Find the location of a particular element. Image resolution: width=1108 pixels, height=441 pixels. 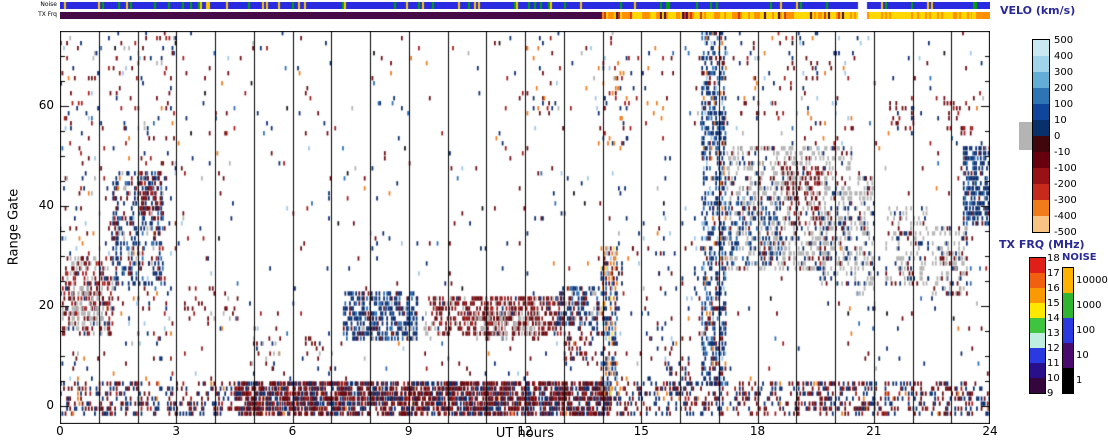

velo-legend-title: VELO (km/s) is located at coordinates (1038, 10).